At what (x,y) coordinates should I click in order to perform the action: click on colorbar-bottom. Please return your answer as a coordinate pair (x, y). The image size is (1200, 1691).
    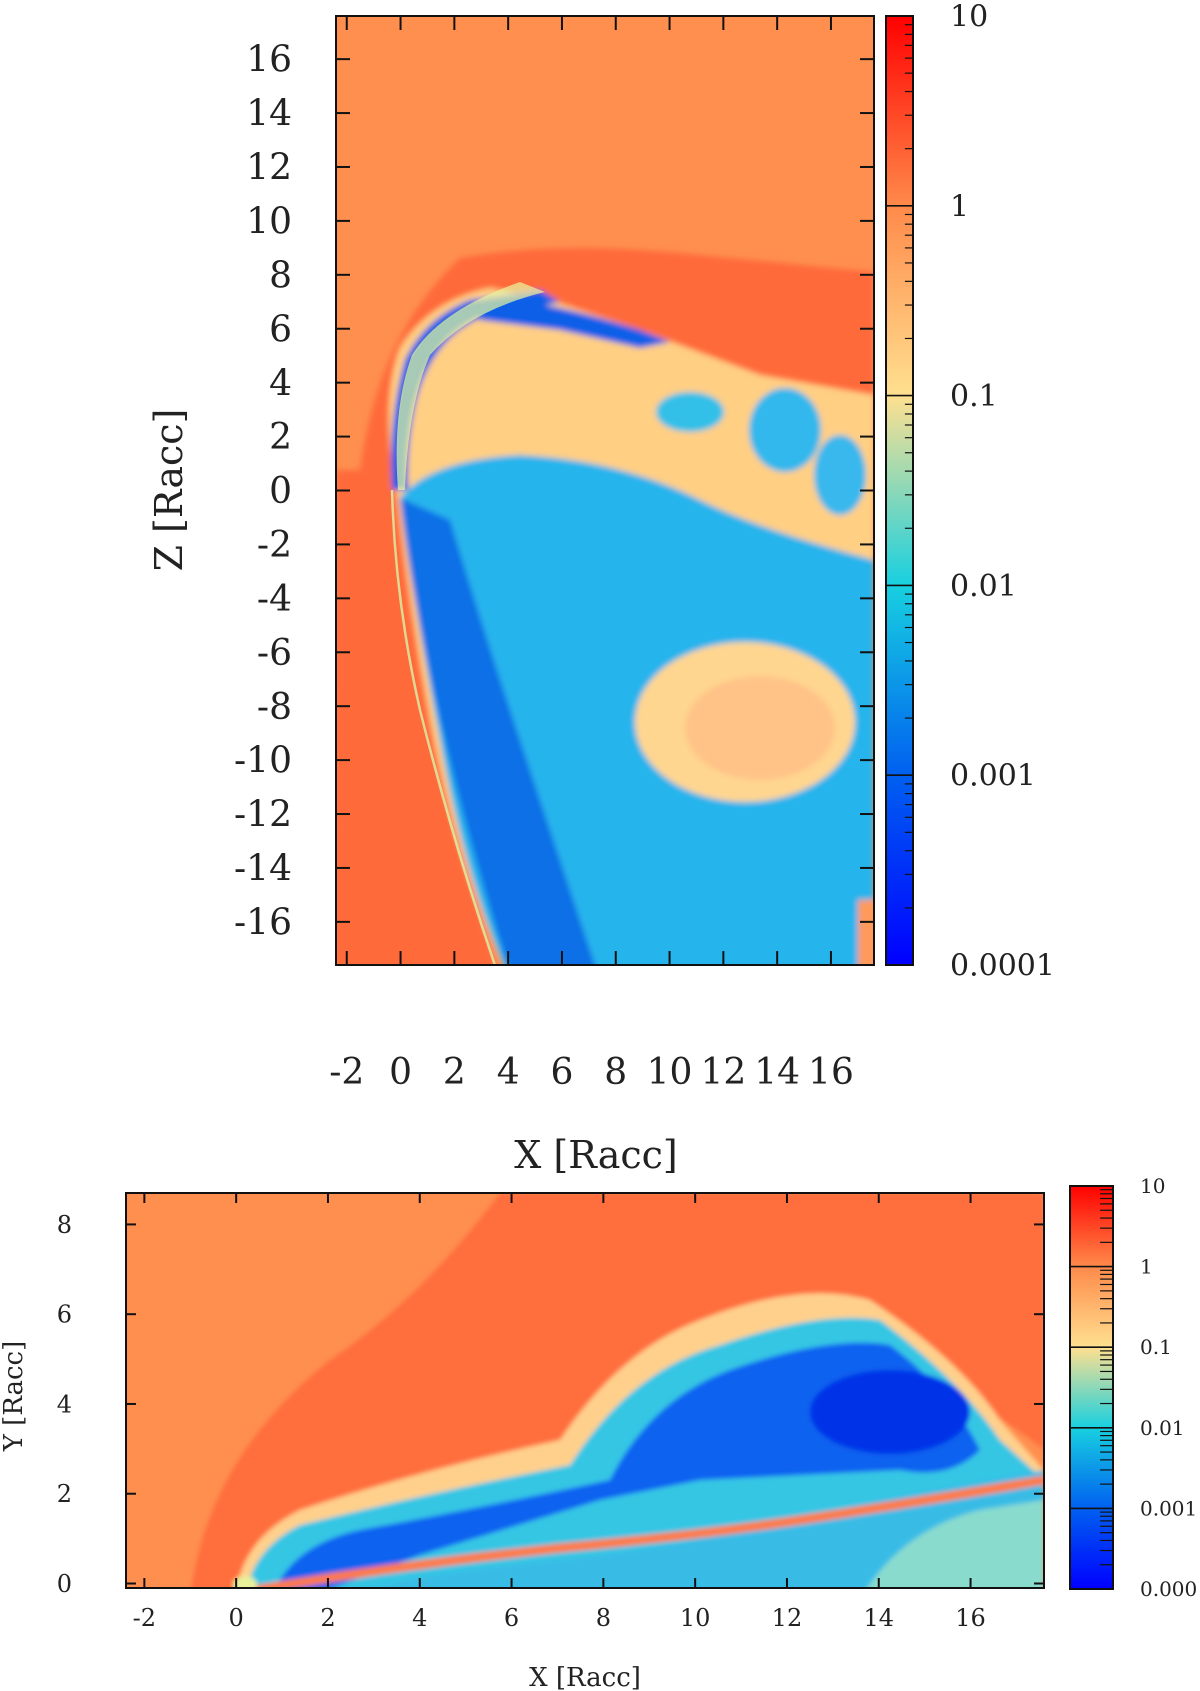
    Looking at the image, I should click on (1091, 1387).